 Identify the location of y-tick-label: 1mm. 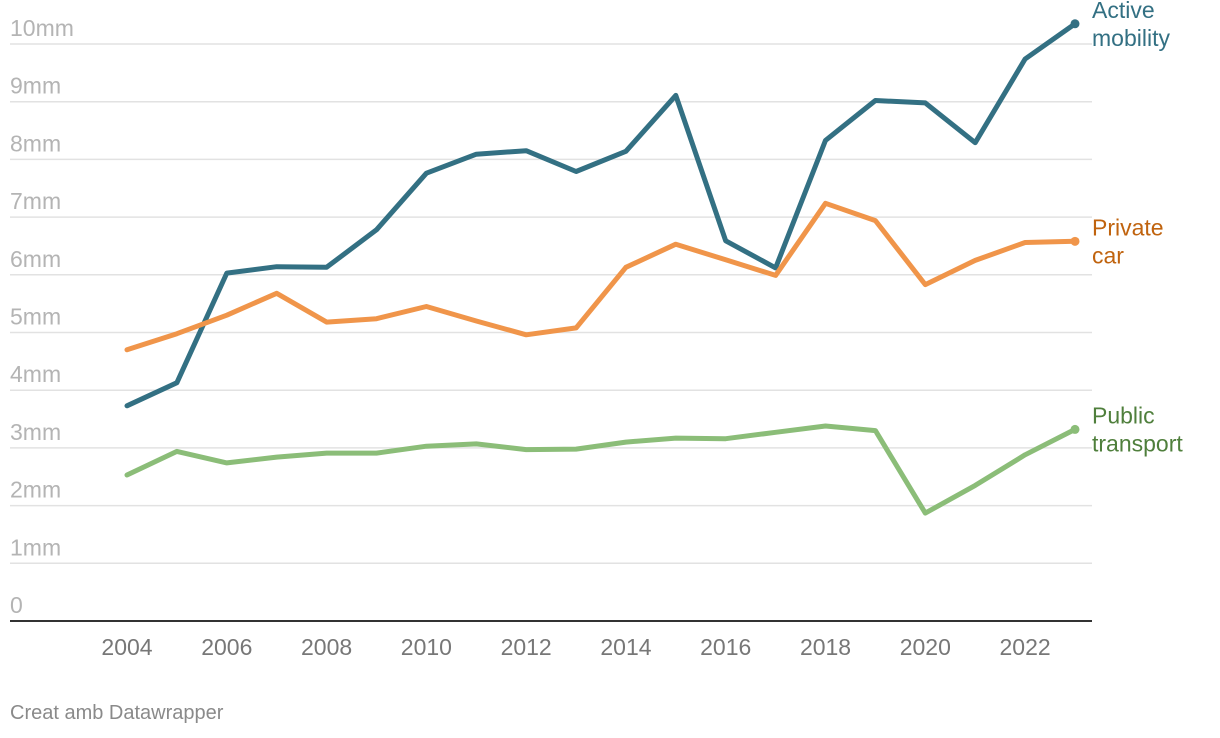
(35, 547).